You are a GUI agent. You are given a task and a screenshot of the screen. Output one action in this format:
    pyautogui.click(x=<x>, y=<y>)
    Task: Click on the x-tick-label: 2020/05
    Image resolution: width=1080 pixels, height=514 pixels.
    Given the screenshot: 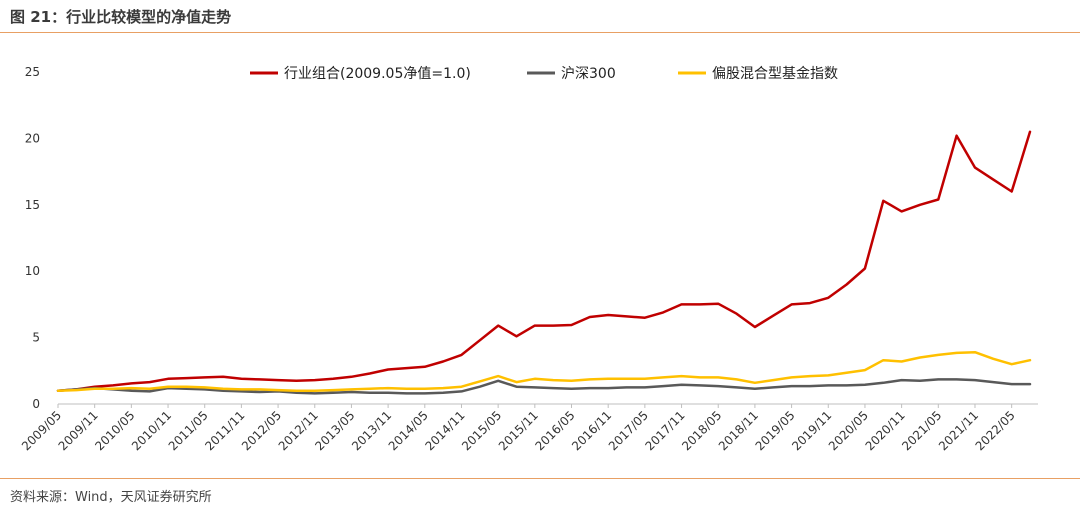 What is the action you would take?
    pyautogui.click(x=848, y=430)
    